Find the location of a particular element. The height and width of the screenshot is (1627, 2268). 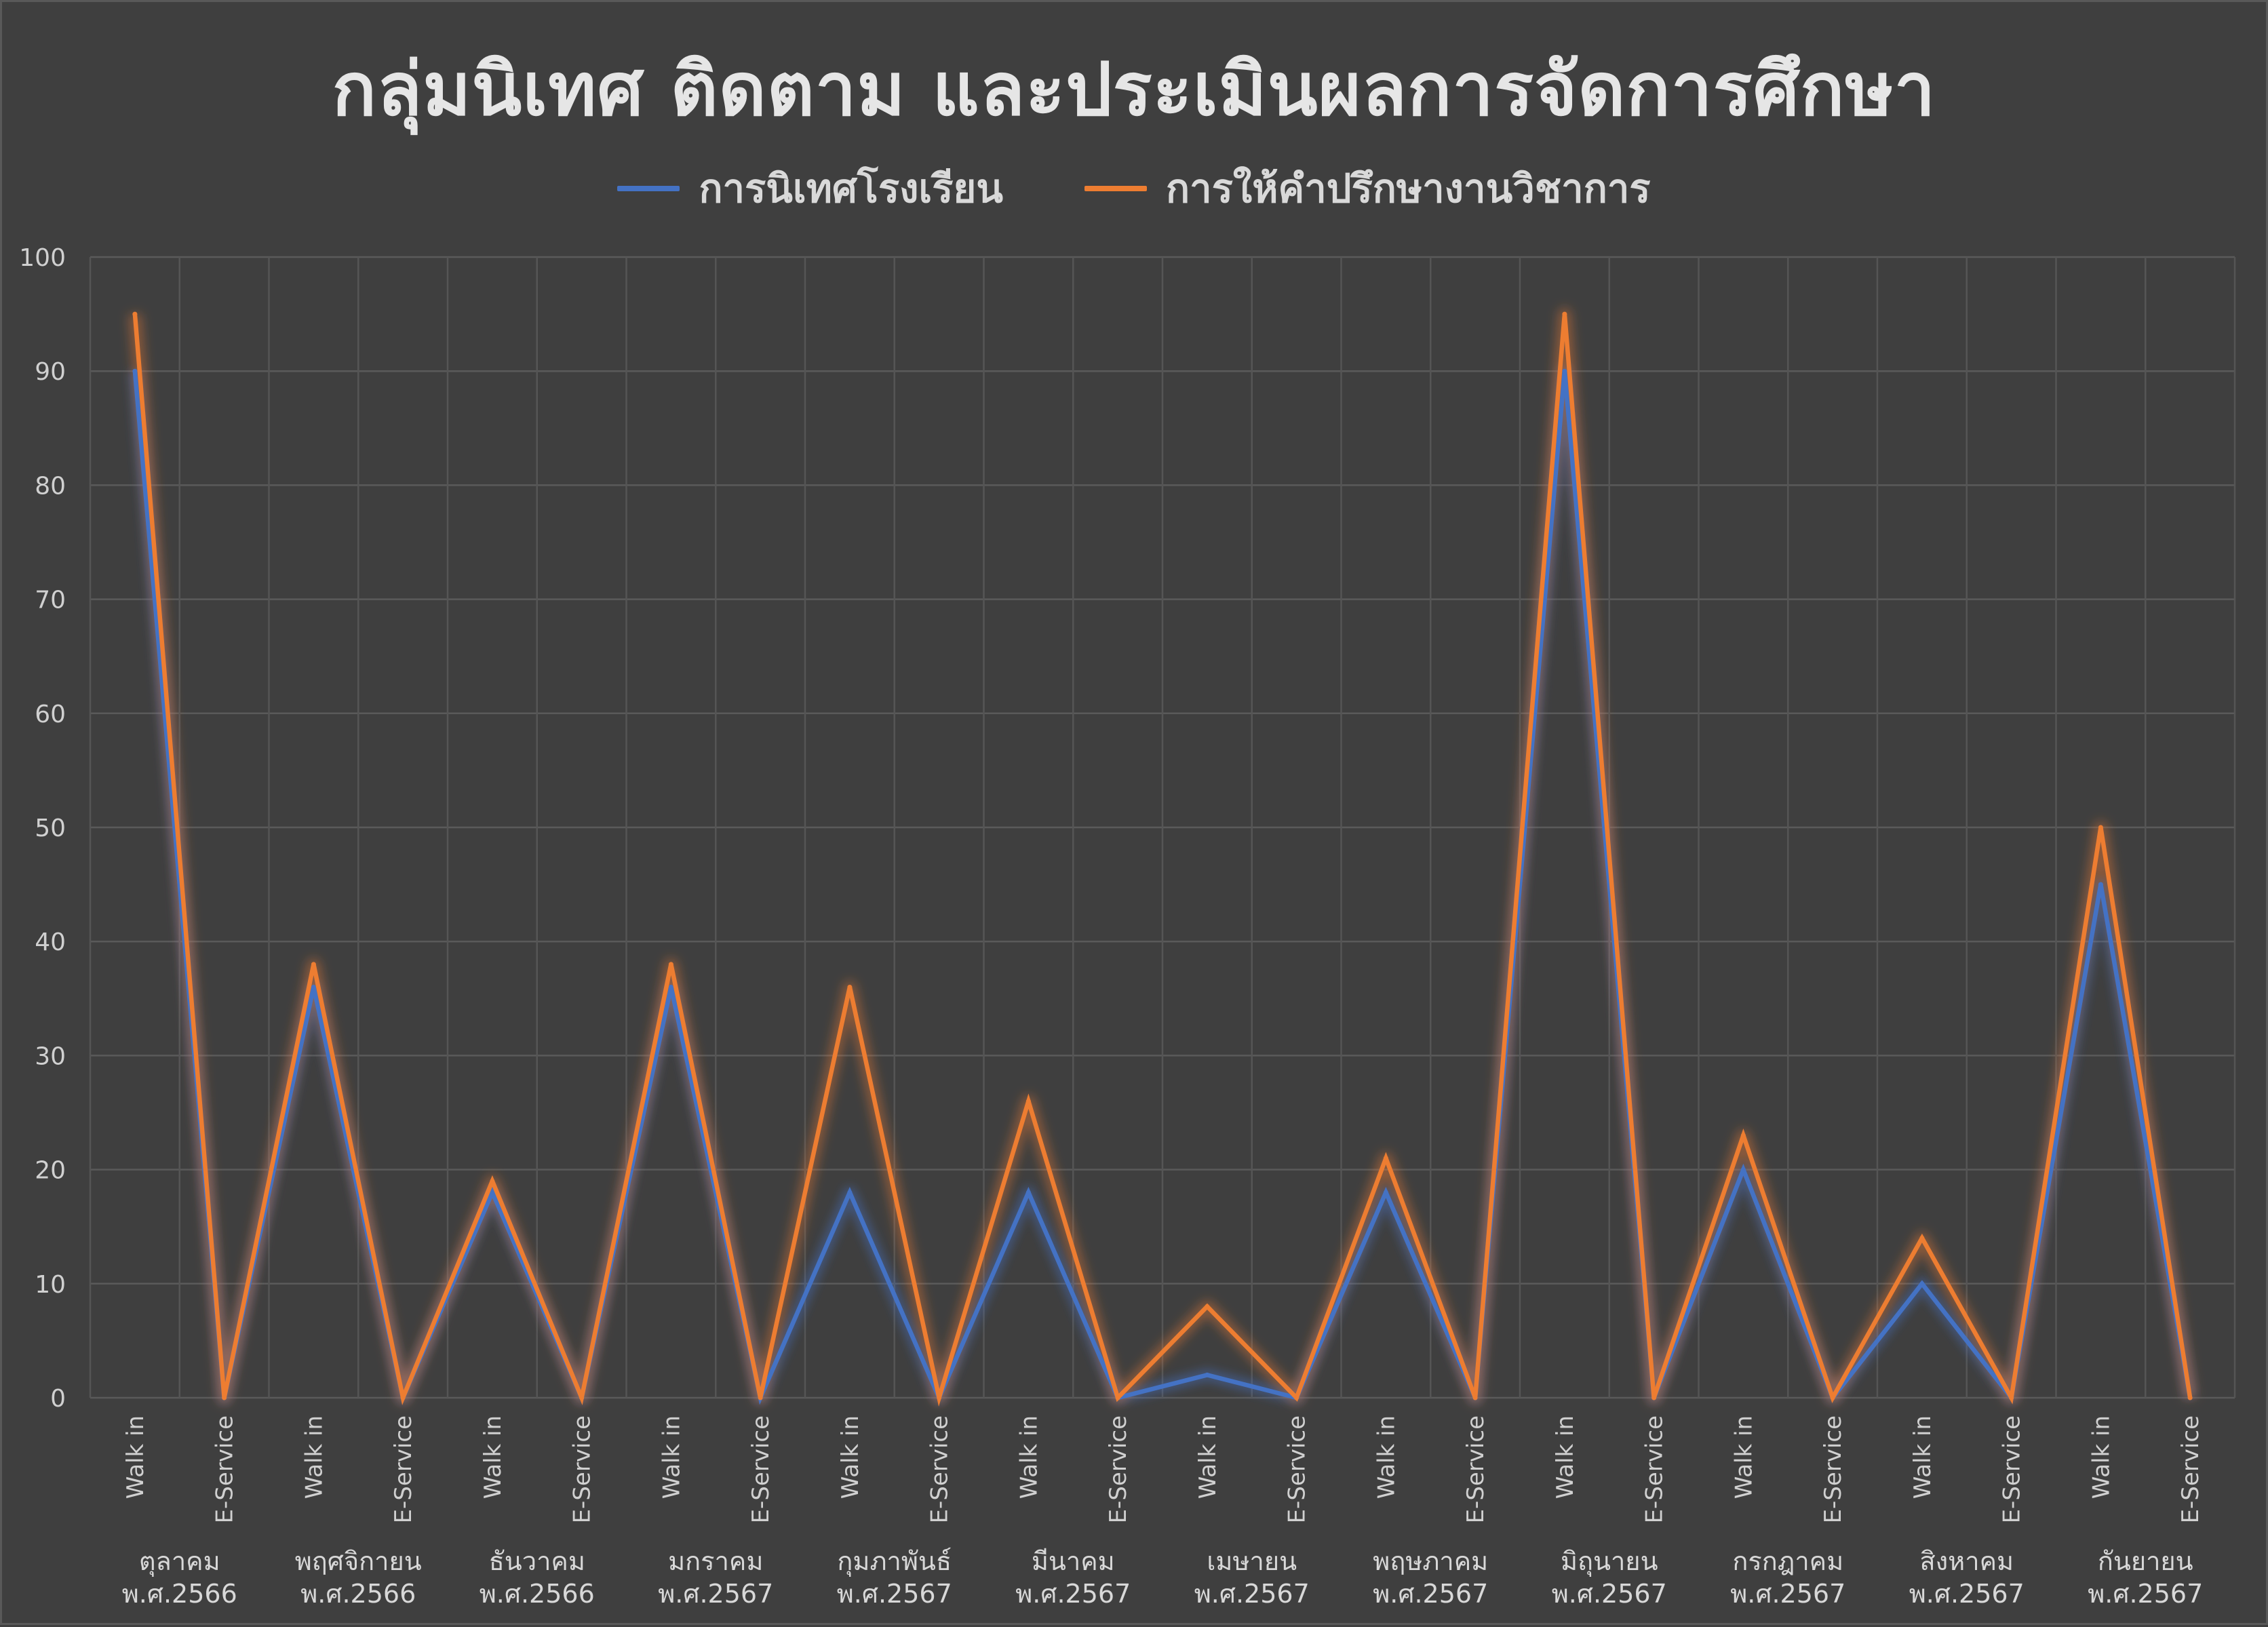

x-group-label-year-2: พ.ศ.2566 is located at coordinates (537, 1594).